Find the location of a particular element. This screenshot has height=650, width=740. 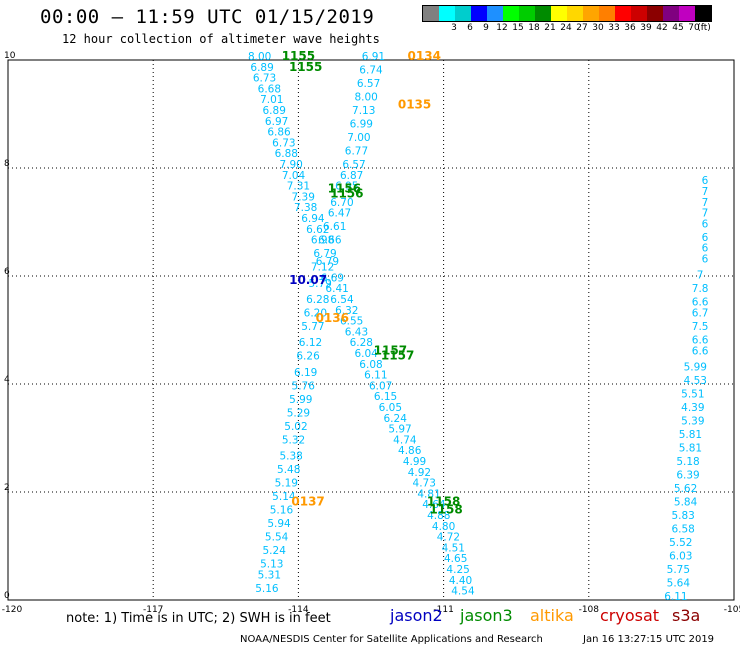

wave-height-value: 7.00 is located at coordinates (358, 138).